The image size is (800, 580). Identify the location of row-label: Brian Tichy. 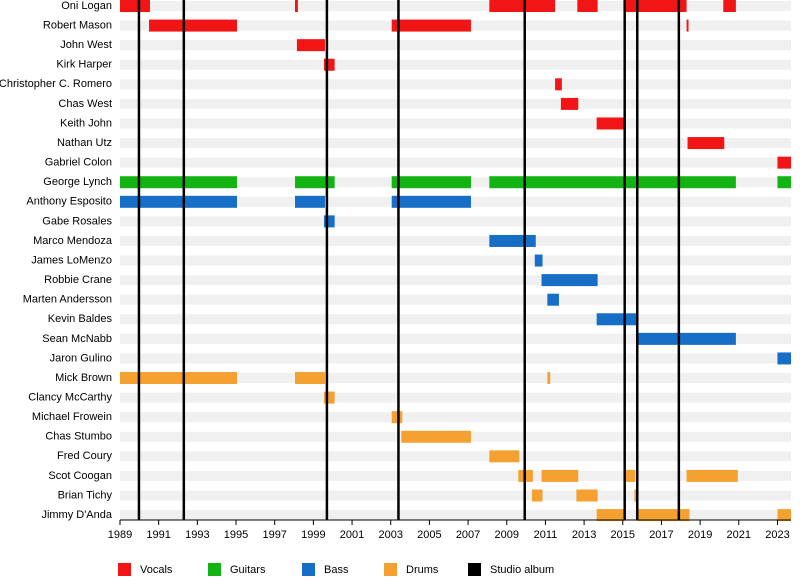
(85, 495).